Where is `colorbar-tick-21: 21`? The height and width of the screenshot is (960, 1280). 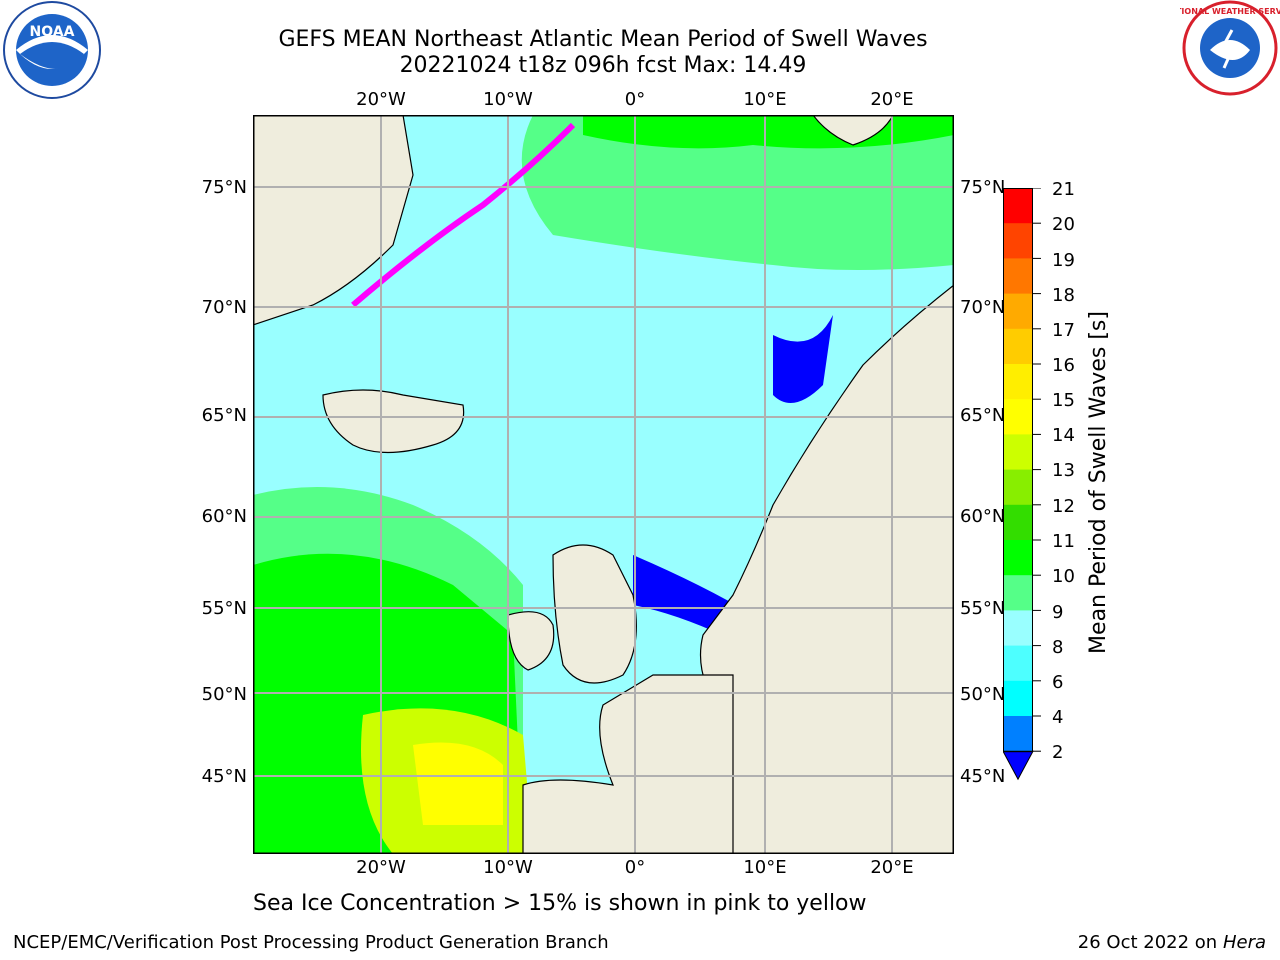 colorbar-tick-21: 21 is located at coordinates (1063, 189).